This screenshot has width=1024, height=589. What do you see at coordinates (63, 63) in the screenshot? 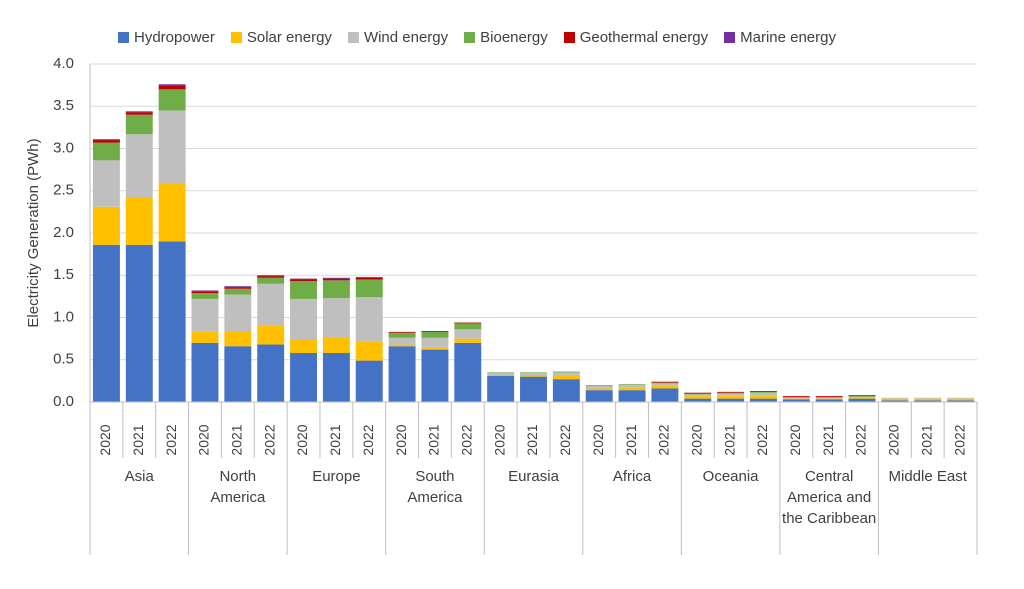
I see `y-tick-label: 4.0` at bounding box center [63, 63].